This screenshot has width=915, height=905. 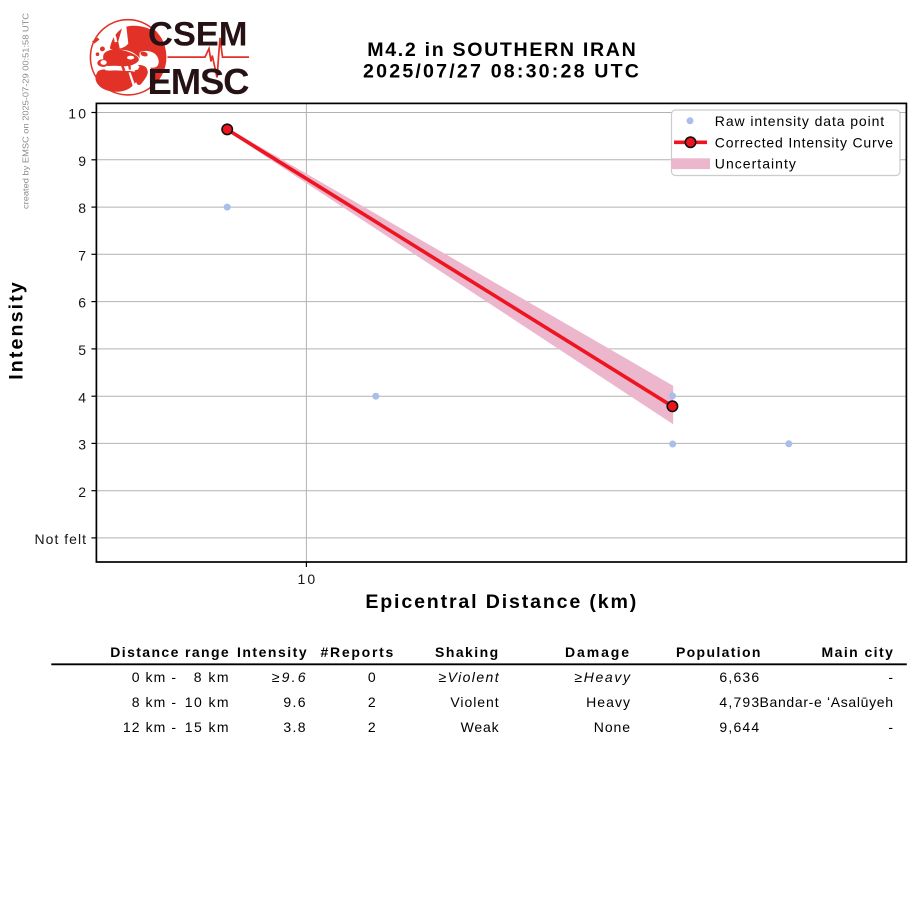 What do you see at coordinates (608, 702) in the screenshot?
I see `svg-text: Heavy` at bounding box center [608, 702].